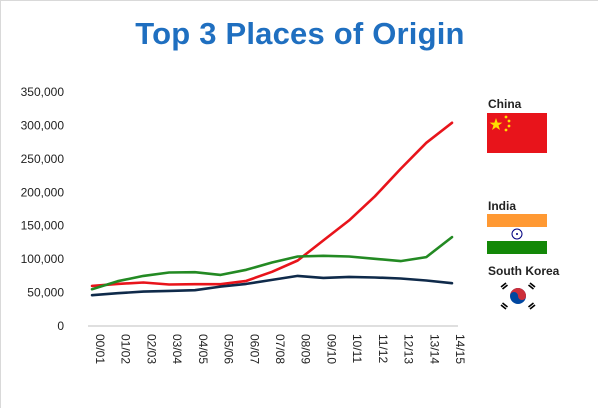 This screenshot has height=409, width=600. What do you see at coordinates (151, 349) in the screenshot?
I see `x-tick-label: 02/03` at bounding box center [151, 349].